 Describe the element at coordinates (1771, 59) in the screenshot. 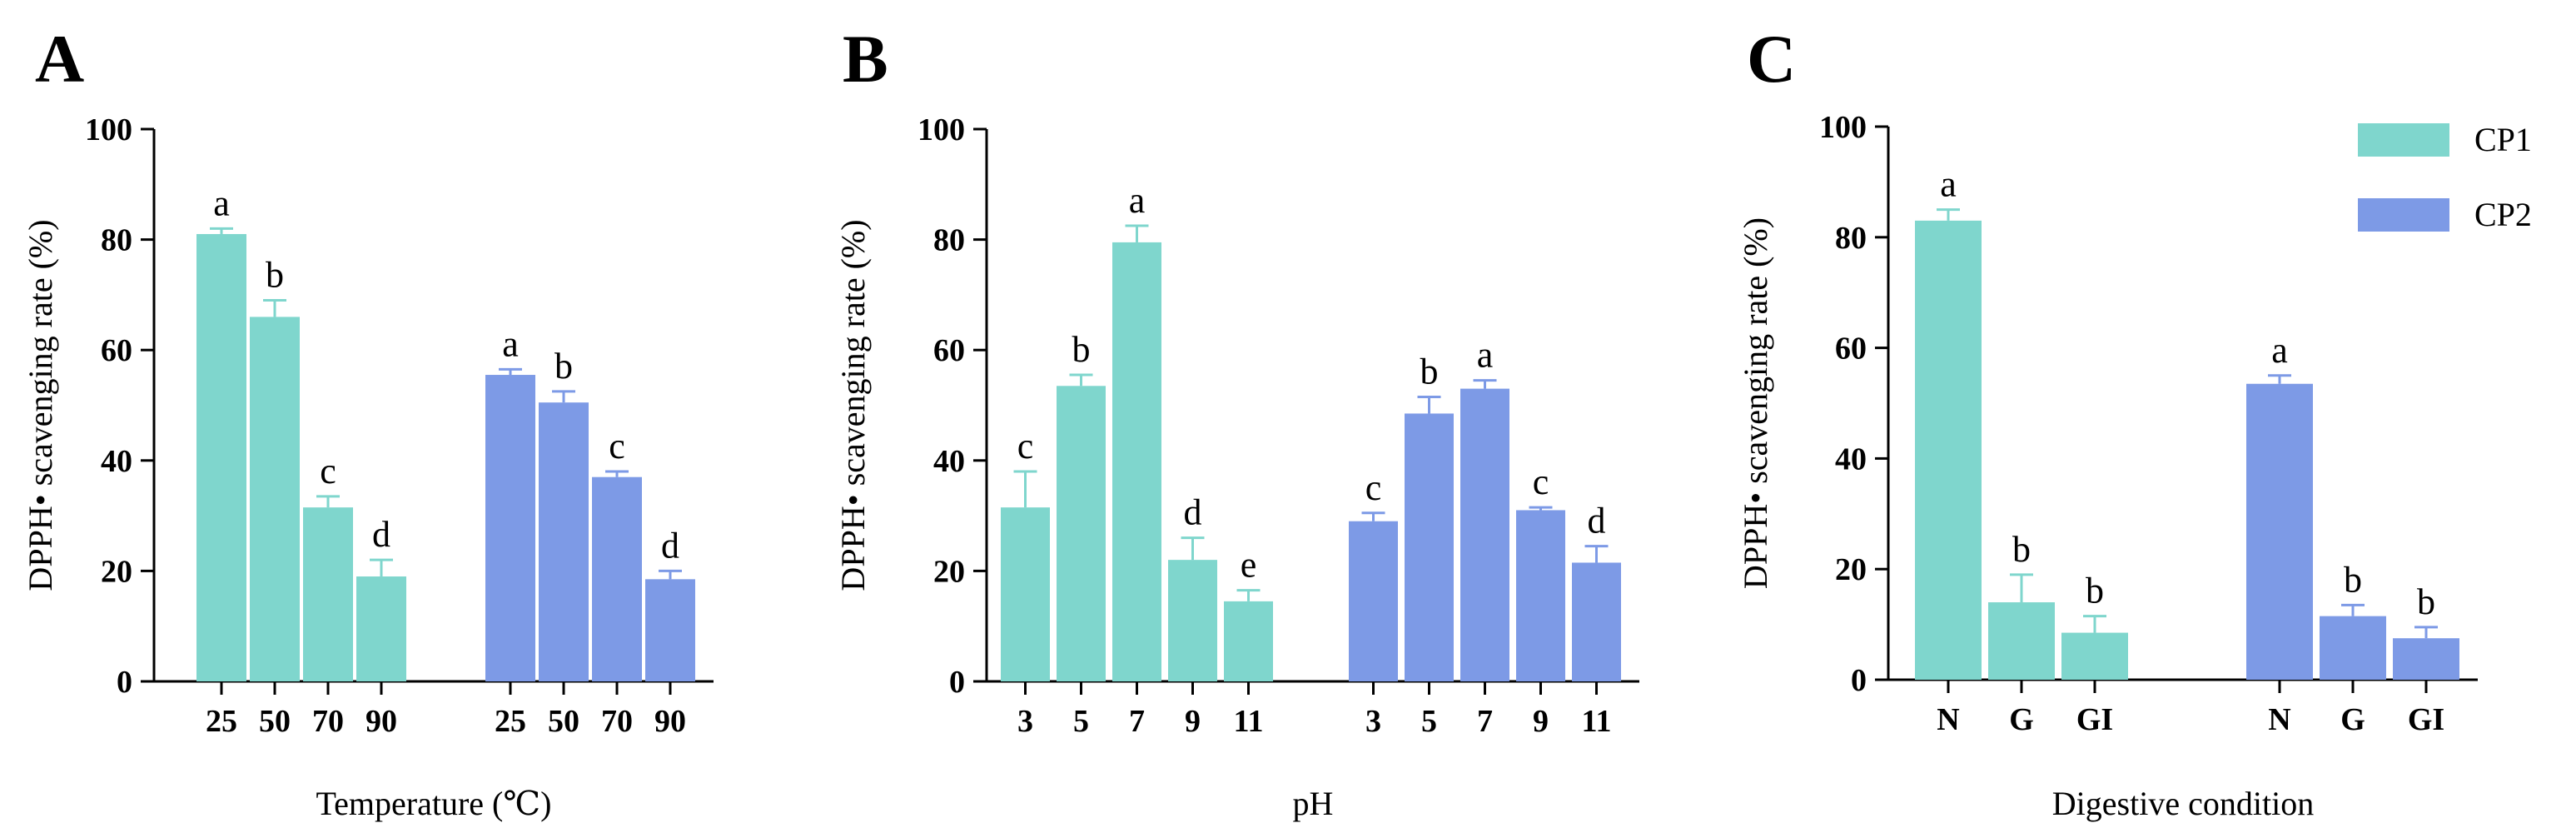

I see `panel-letter: C` at that location.